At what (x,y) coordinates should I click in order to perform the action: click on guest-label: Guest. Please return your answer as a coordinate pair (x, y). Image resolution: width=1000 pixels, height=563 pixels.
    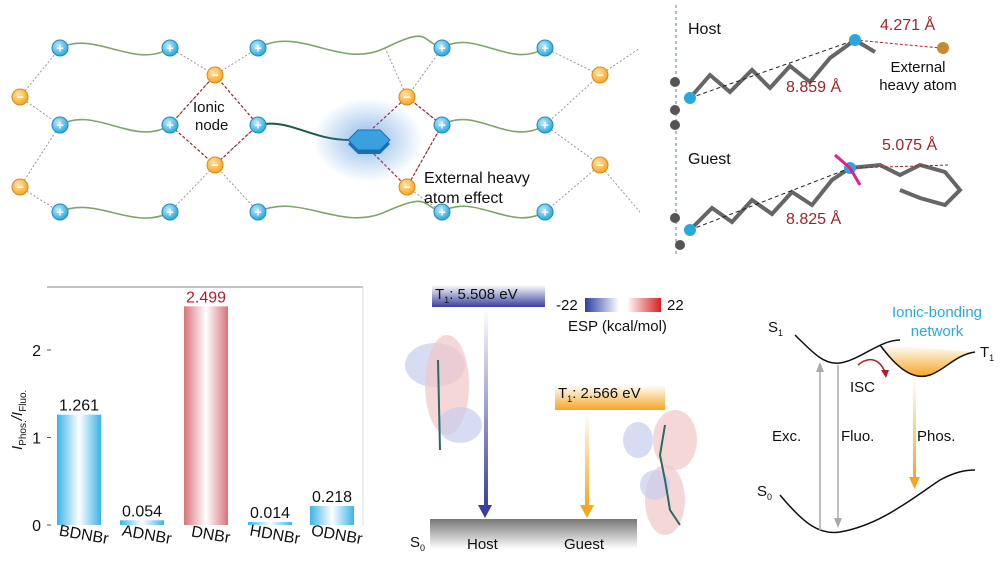
    Looking at the image, I should click on (709, 159).